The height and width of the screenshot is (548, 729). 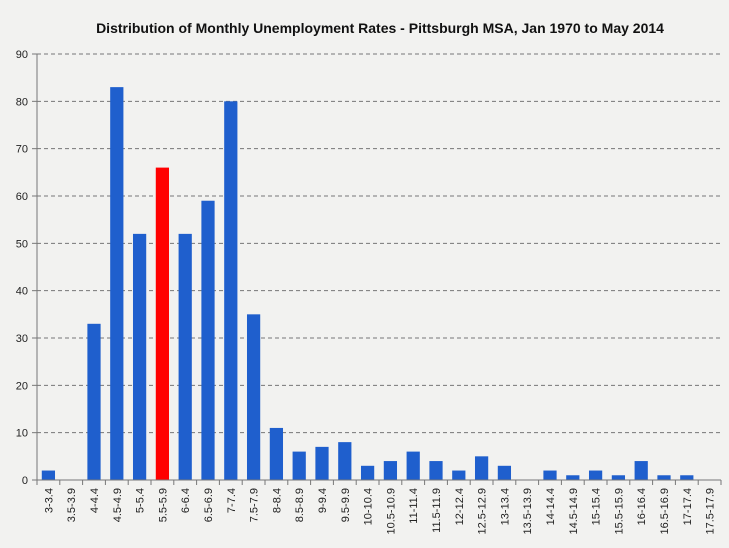 I want to click on x-tick-label: 11-11.4, so click(x=414, y=506).